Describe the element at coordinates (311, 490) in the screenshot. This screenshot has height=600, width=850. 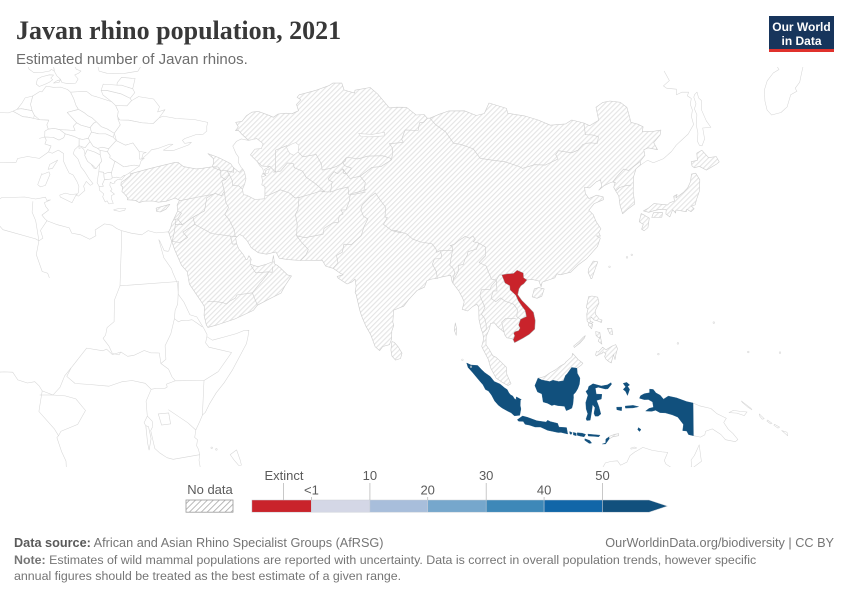
I see `svg-text: <1` at that location.